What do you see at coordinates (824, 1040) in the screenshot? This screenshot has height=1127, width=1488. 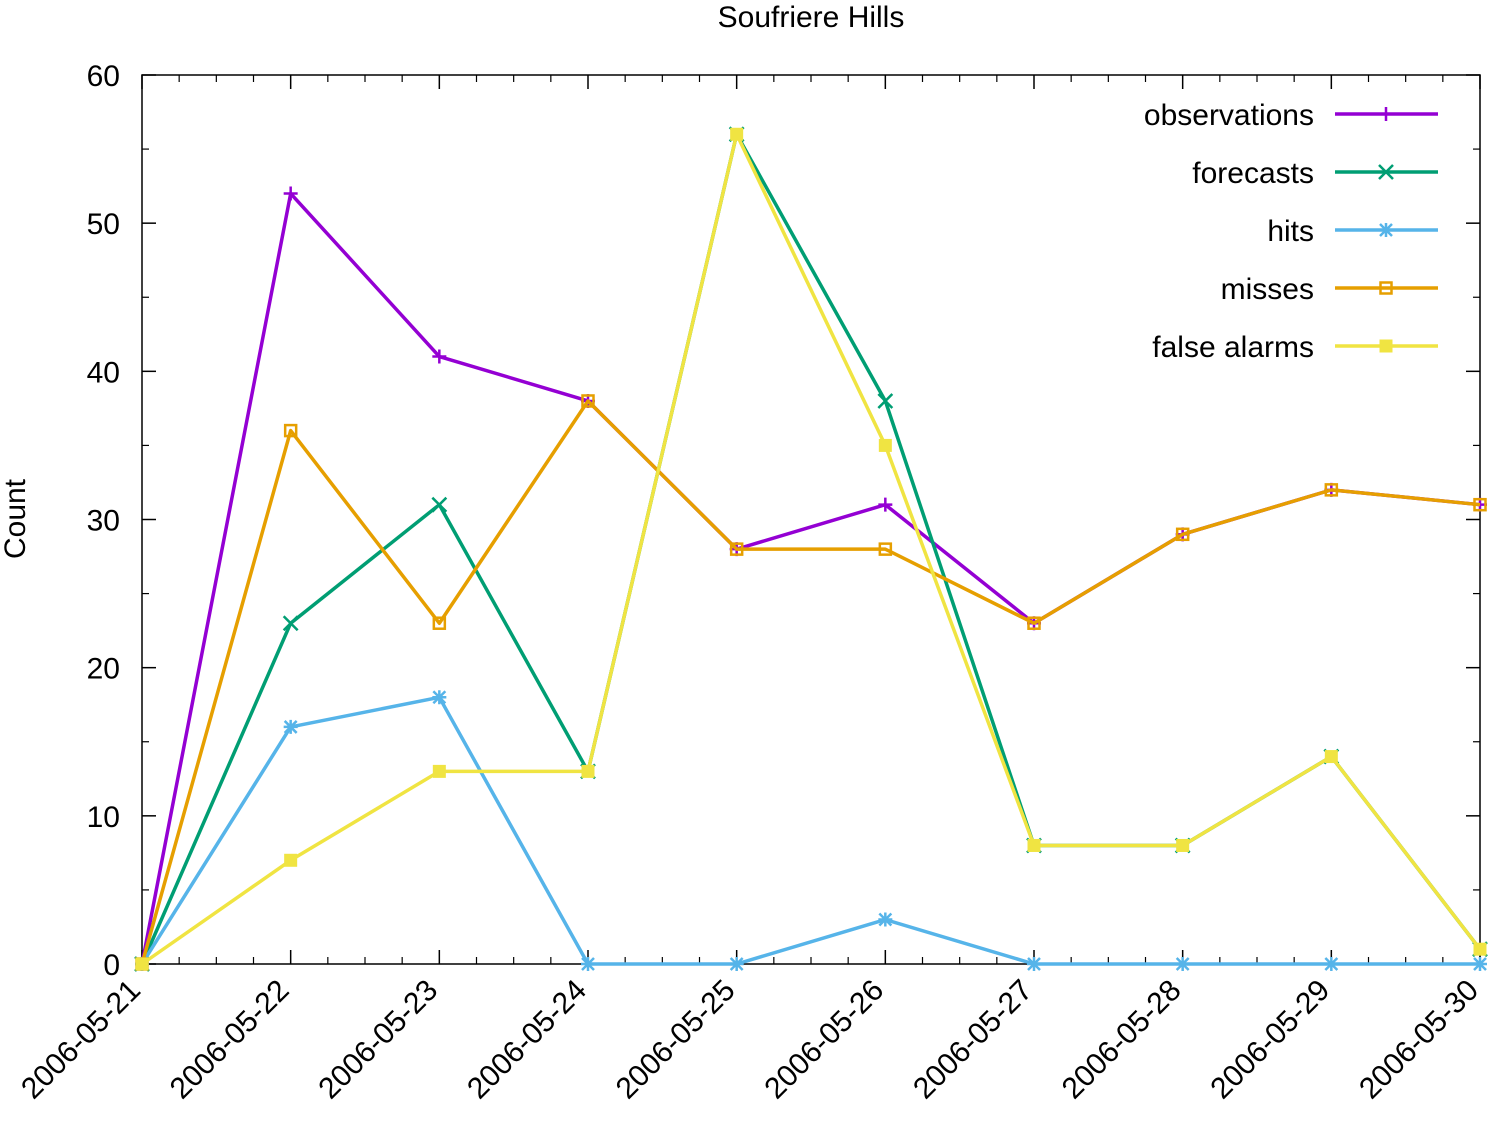 I see `x-tick-label: 2006-05-26` at bounding box center [824, 1040].